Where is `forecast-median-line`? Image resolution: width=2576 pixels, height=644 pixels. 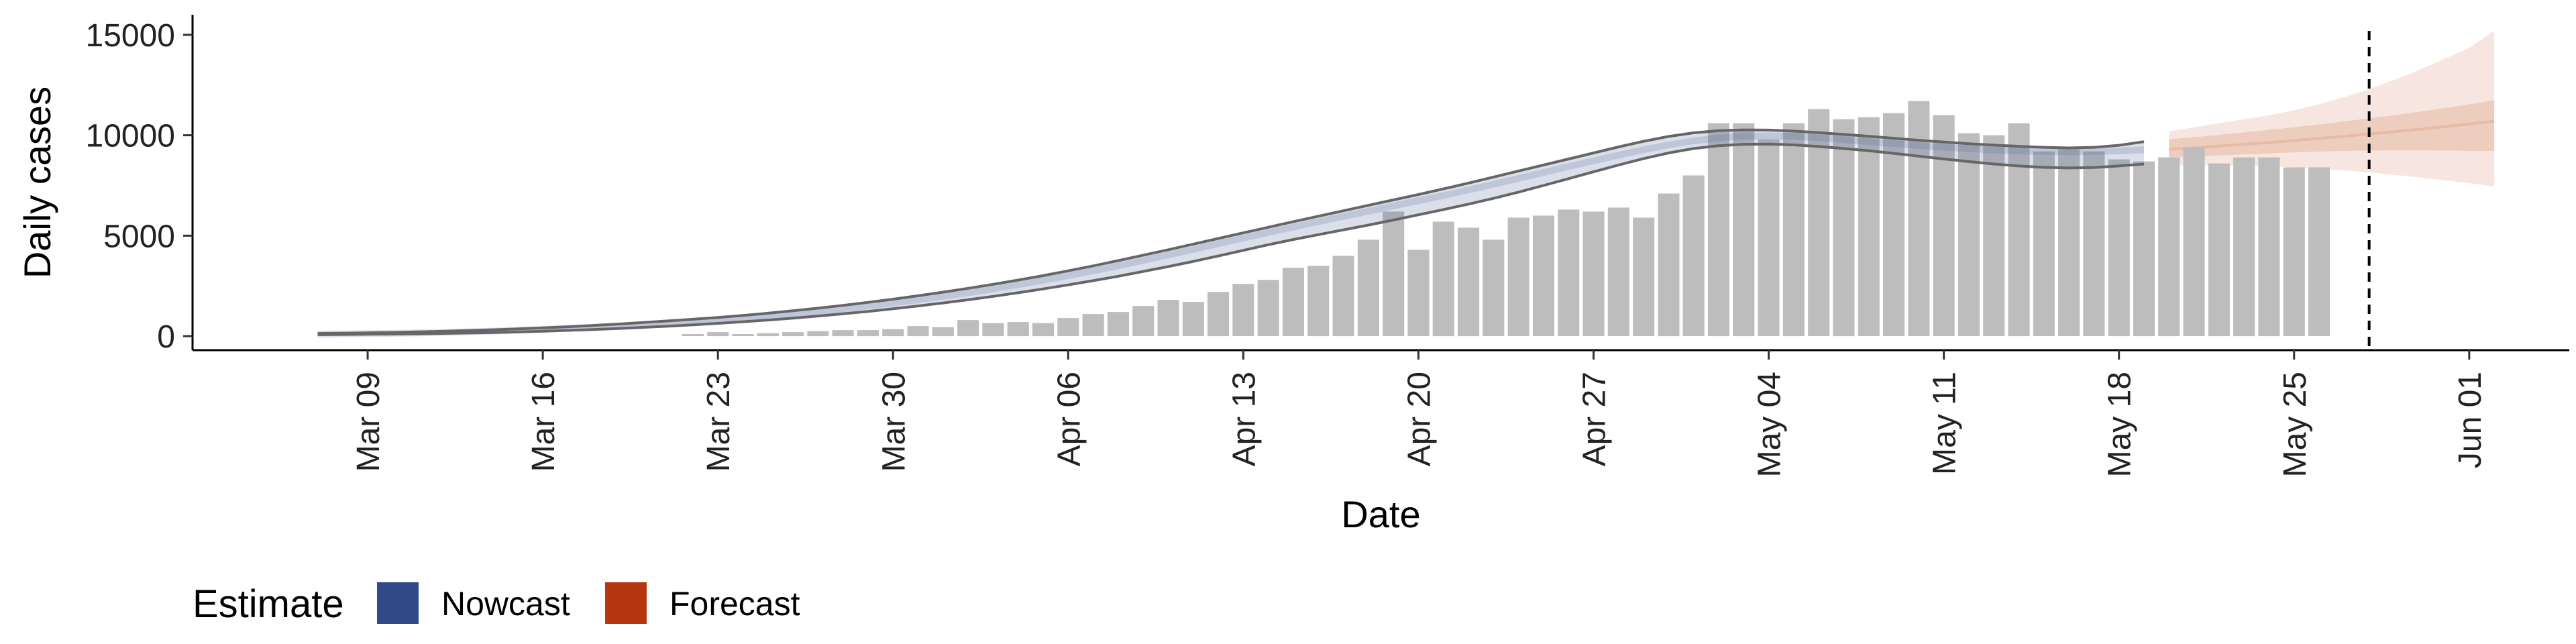
forecast-median-line is located at coordinates (2332, 135).